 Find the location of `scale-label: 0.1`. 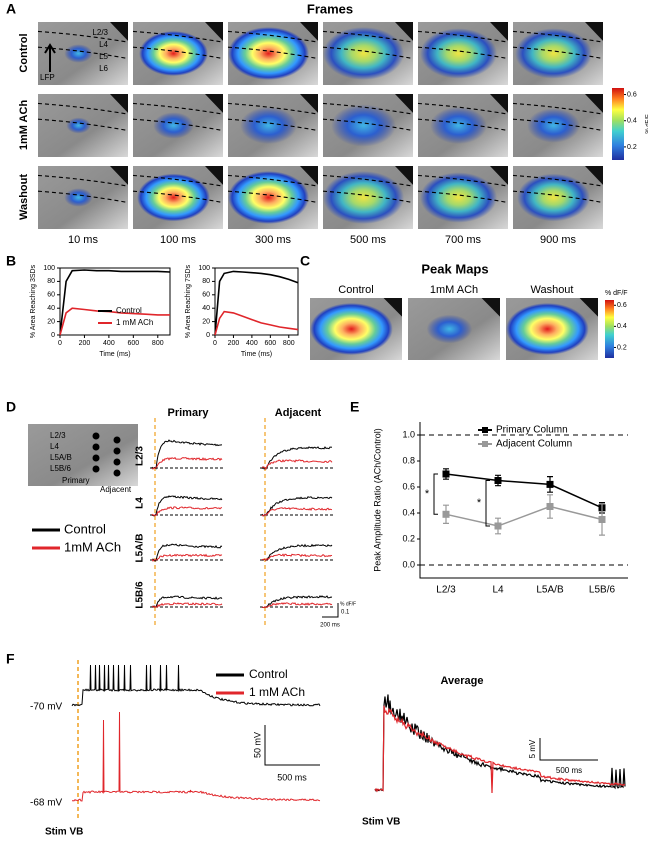

scale-label: 0.1 is located at coordinates (345, 613).